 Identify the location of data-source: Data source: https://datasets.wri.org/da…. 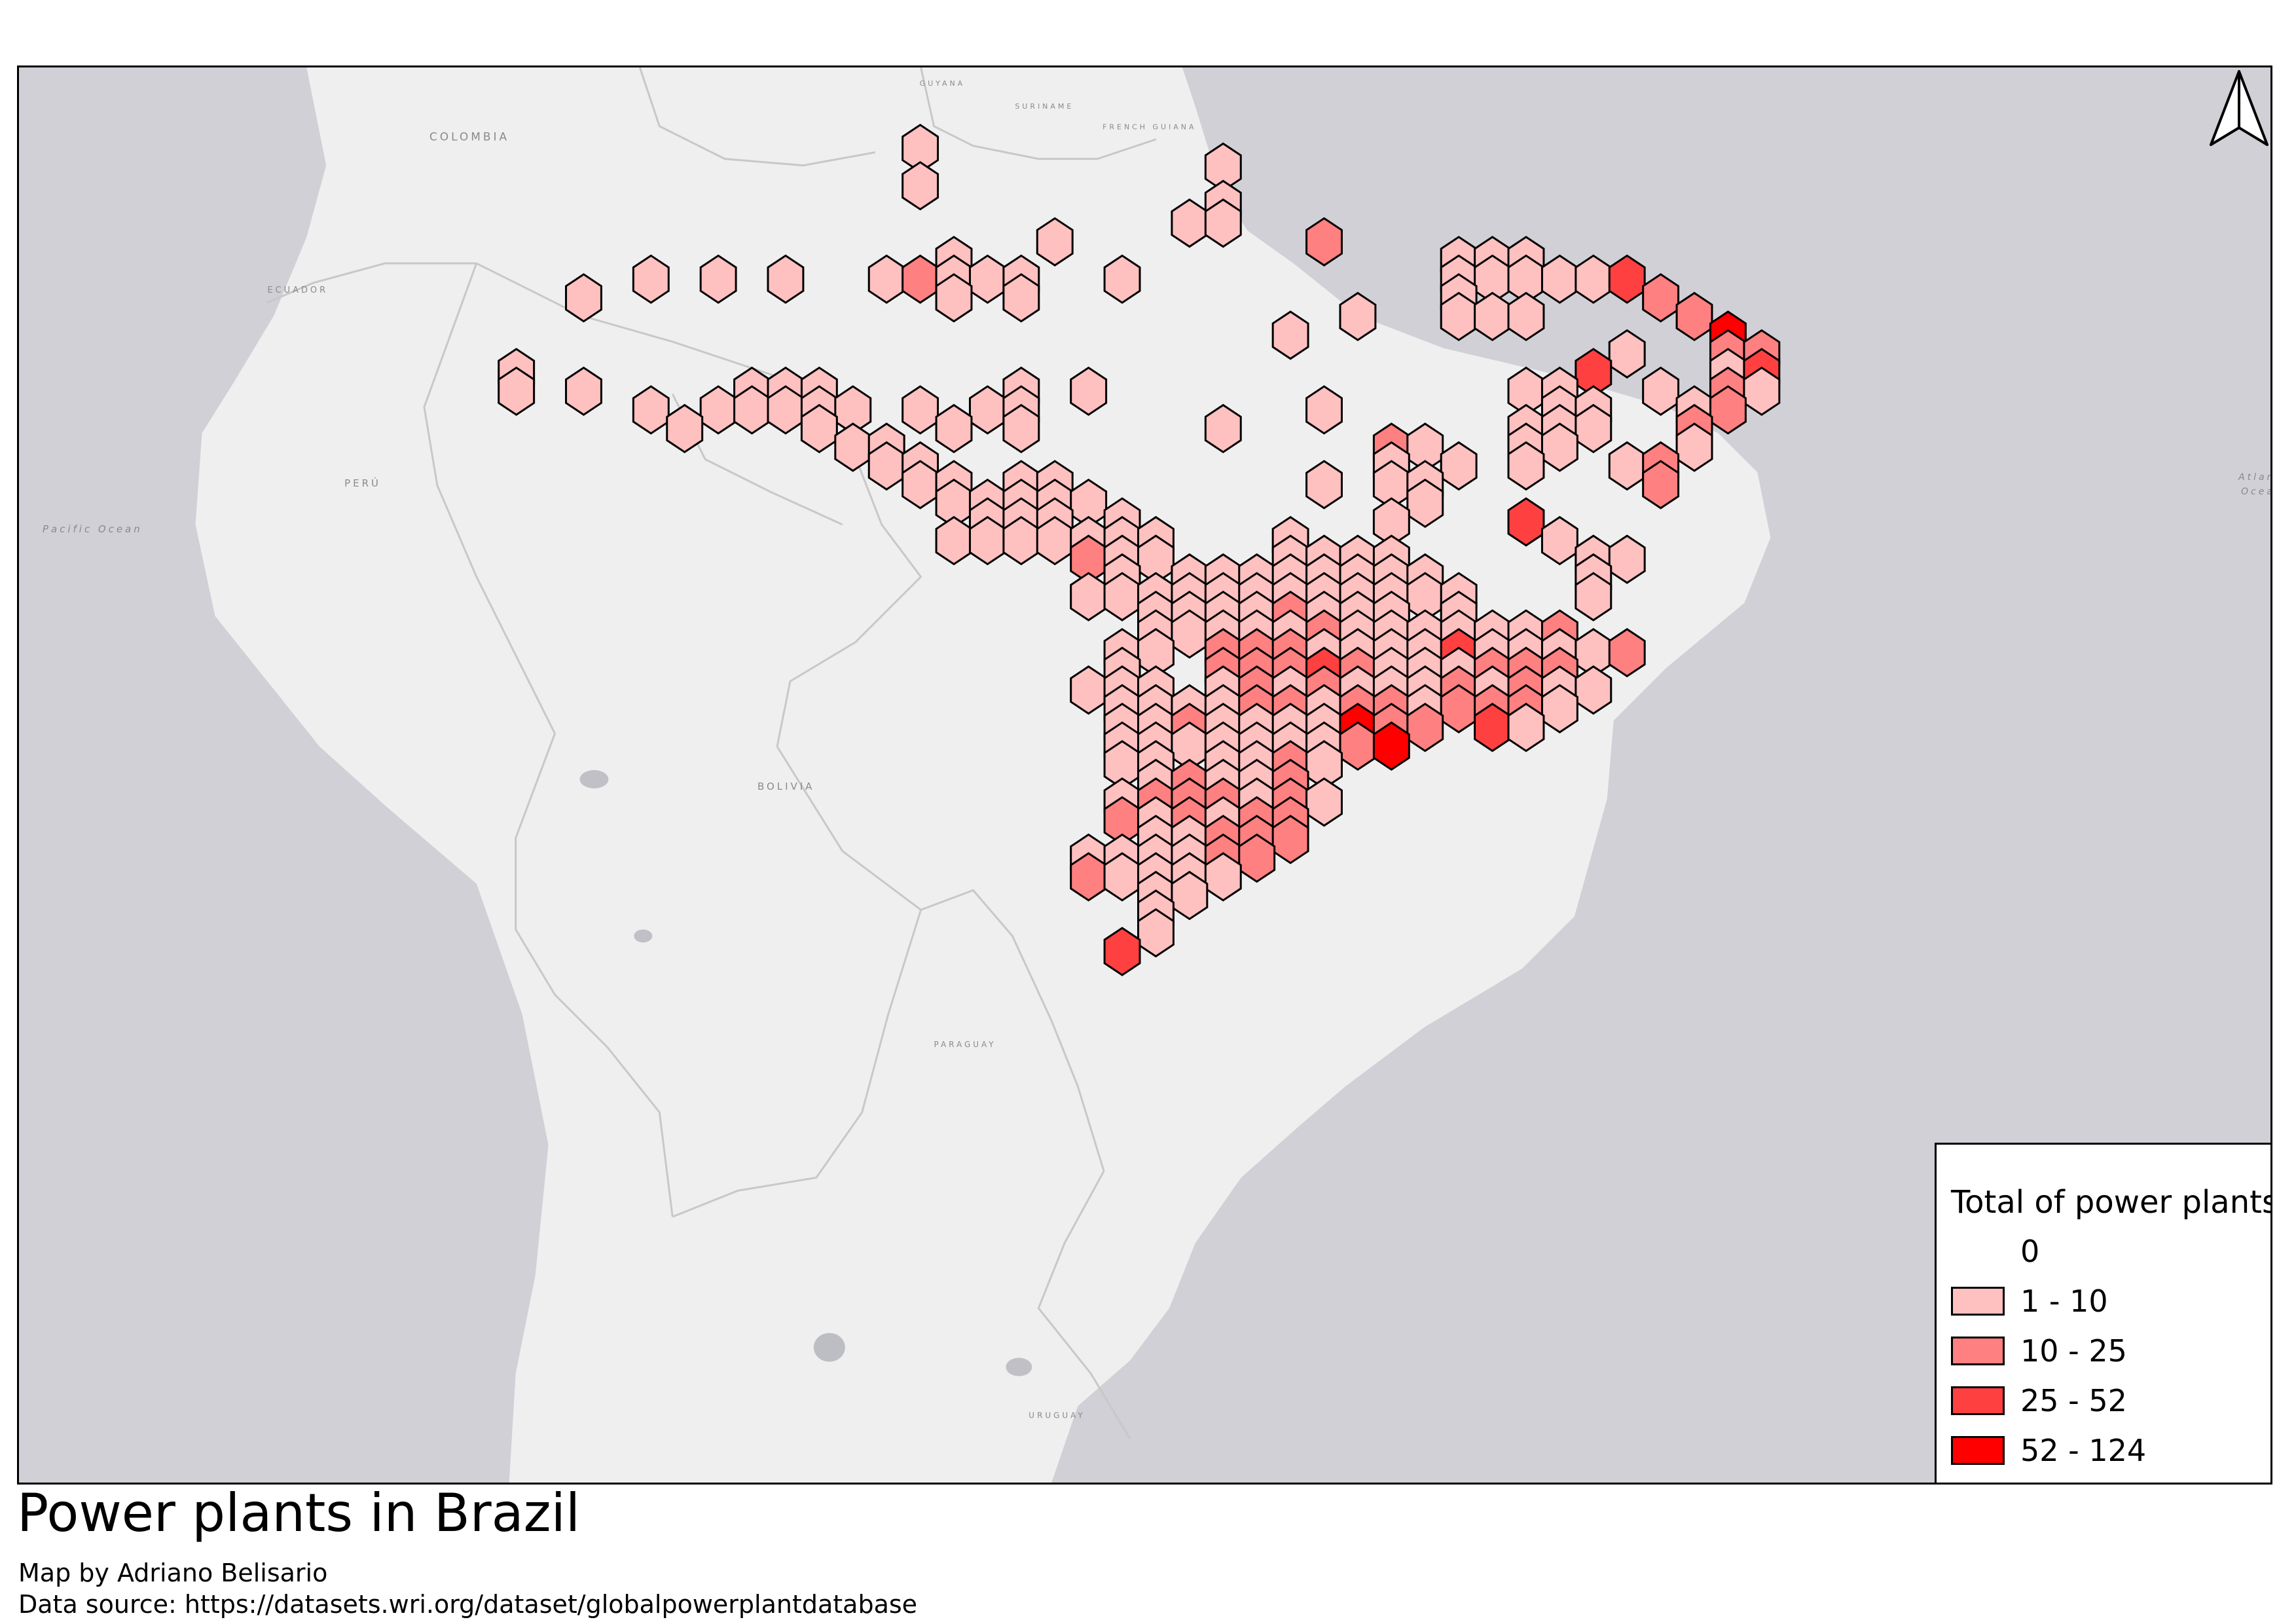
(468, 1604).